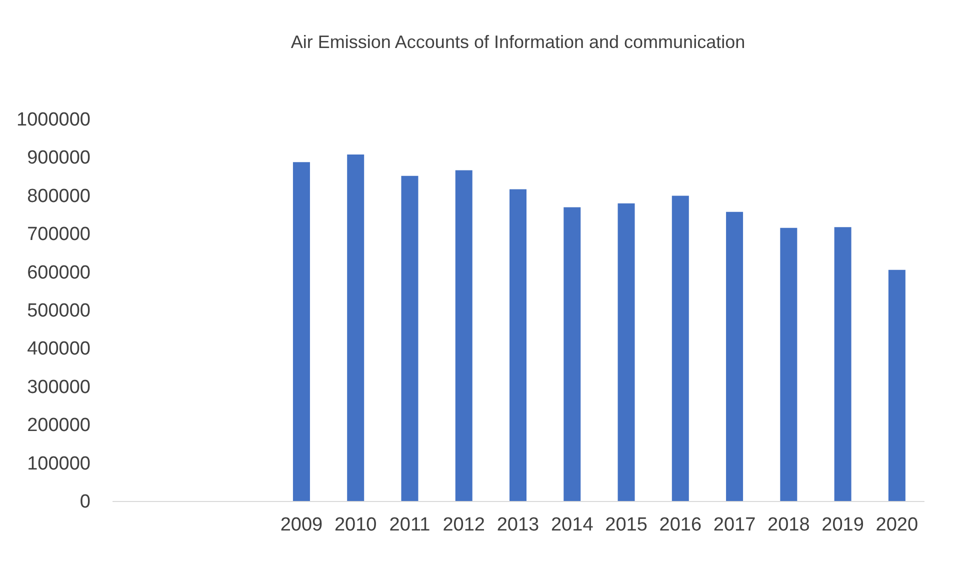 The height and width of the screenshot is (586, 956). What do you see at coordinates (58, 196) in the screenshot?
I see `y-tick-label: 800000` at bounding box center [58, 196].